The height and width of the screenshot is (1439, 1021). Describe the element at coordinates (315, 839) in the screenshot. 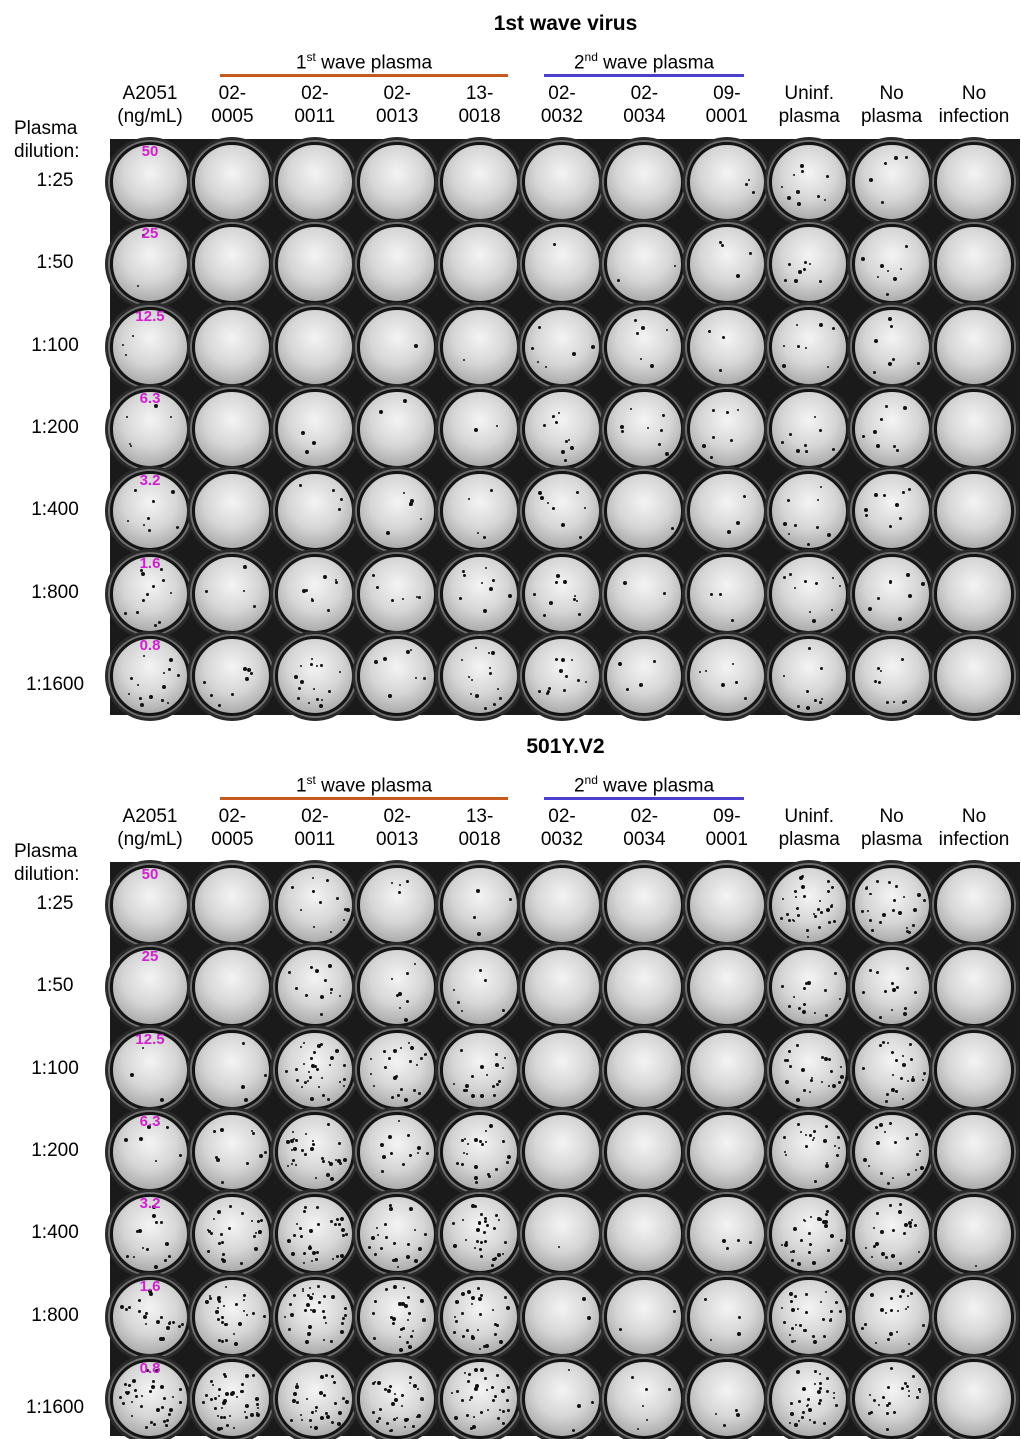

I see `column-header-line2: 0011` at that location.